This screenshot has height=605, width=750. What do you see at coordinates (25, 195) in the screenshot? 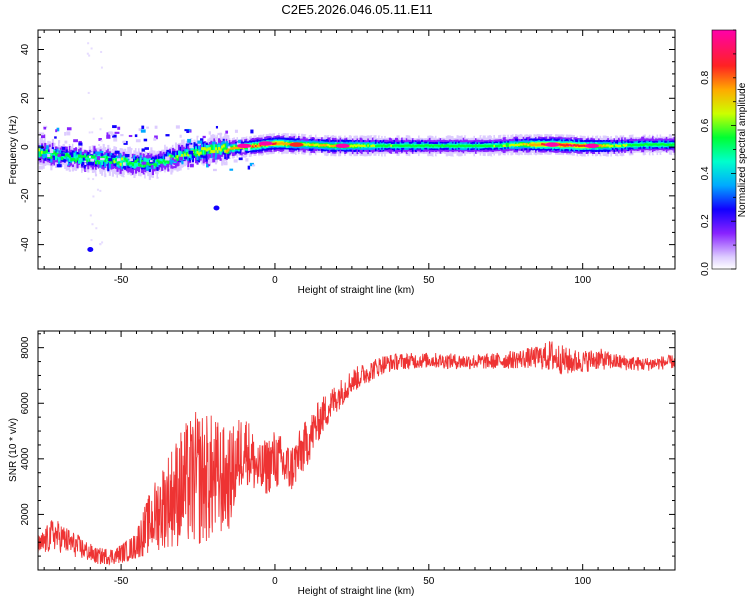
I see `spectrogram-y-tick-label: -20` at bounding box center [25, 195].